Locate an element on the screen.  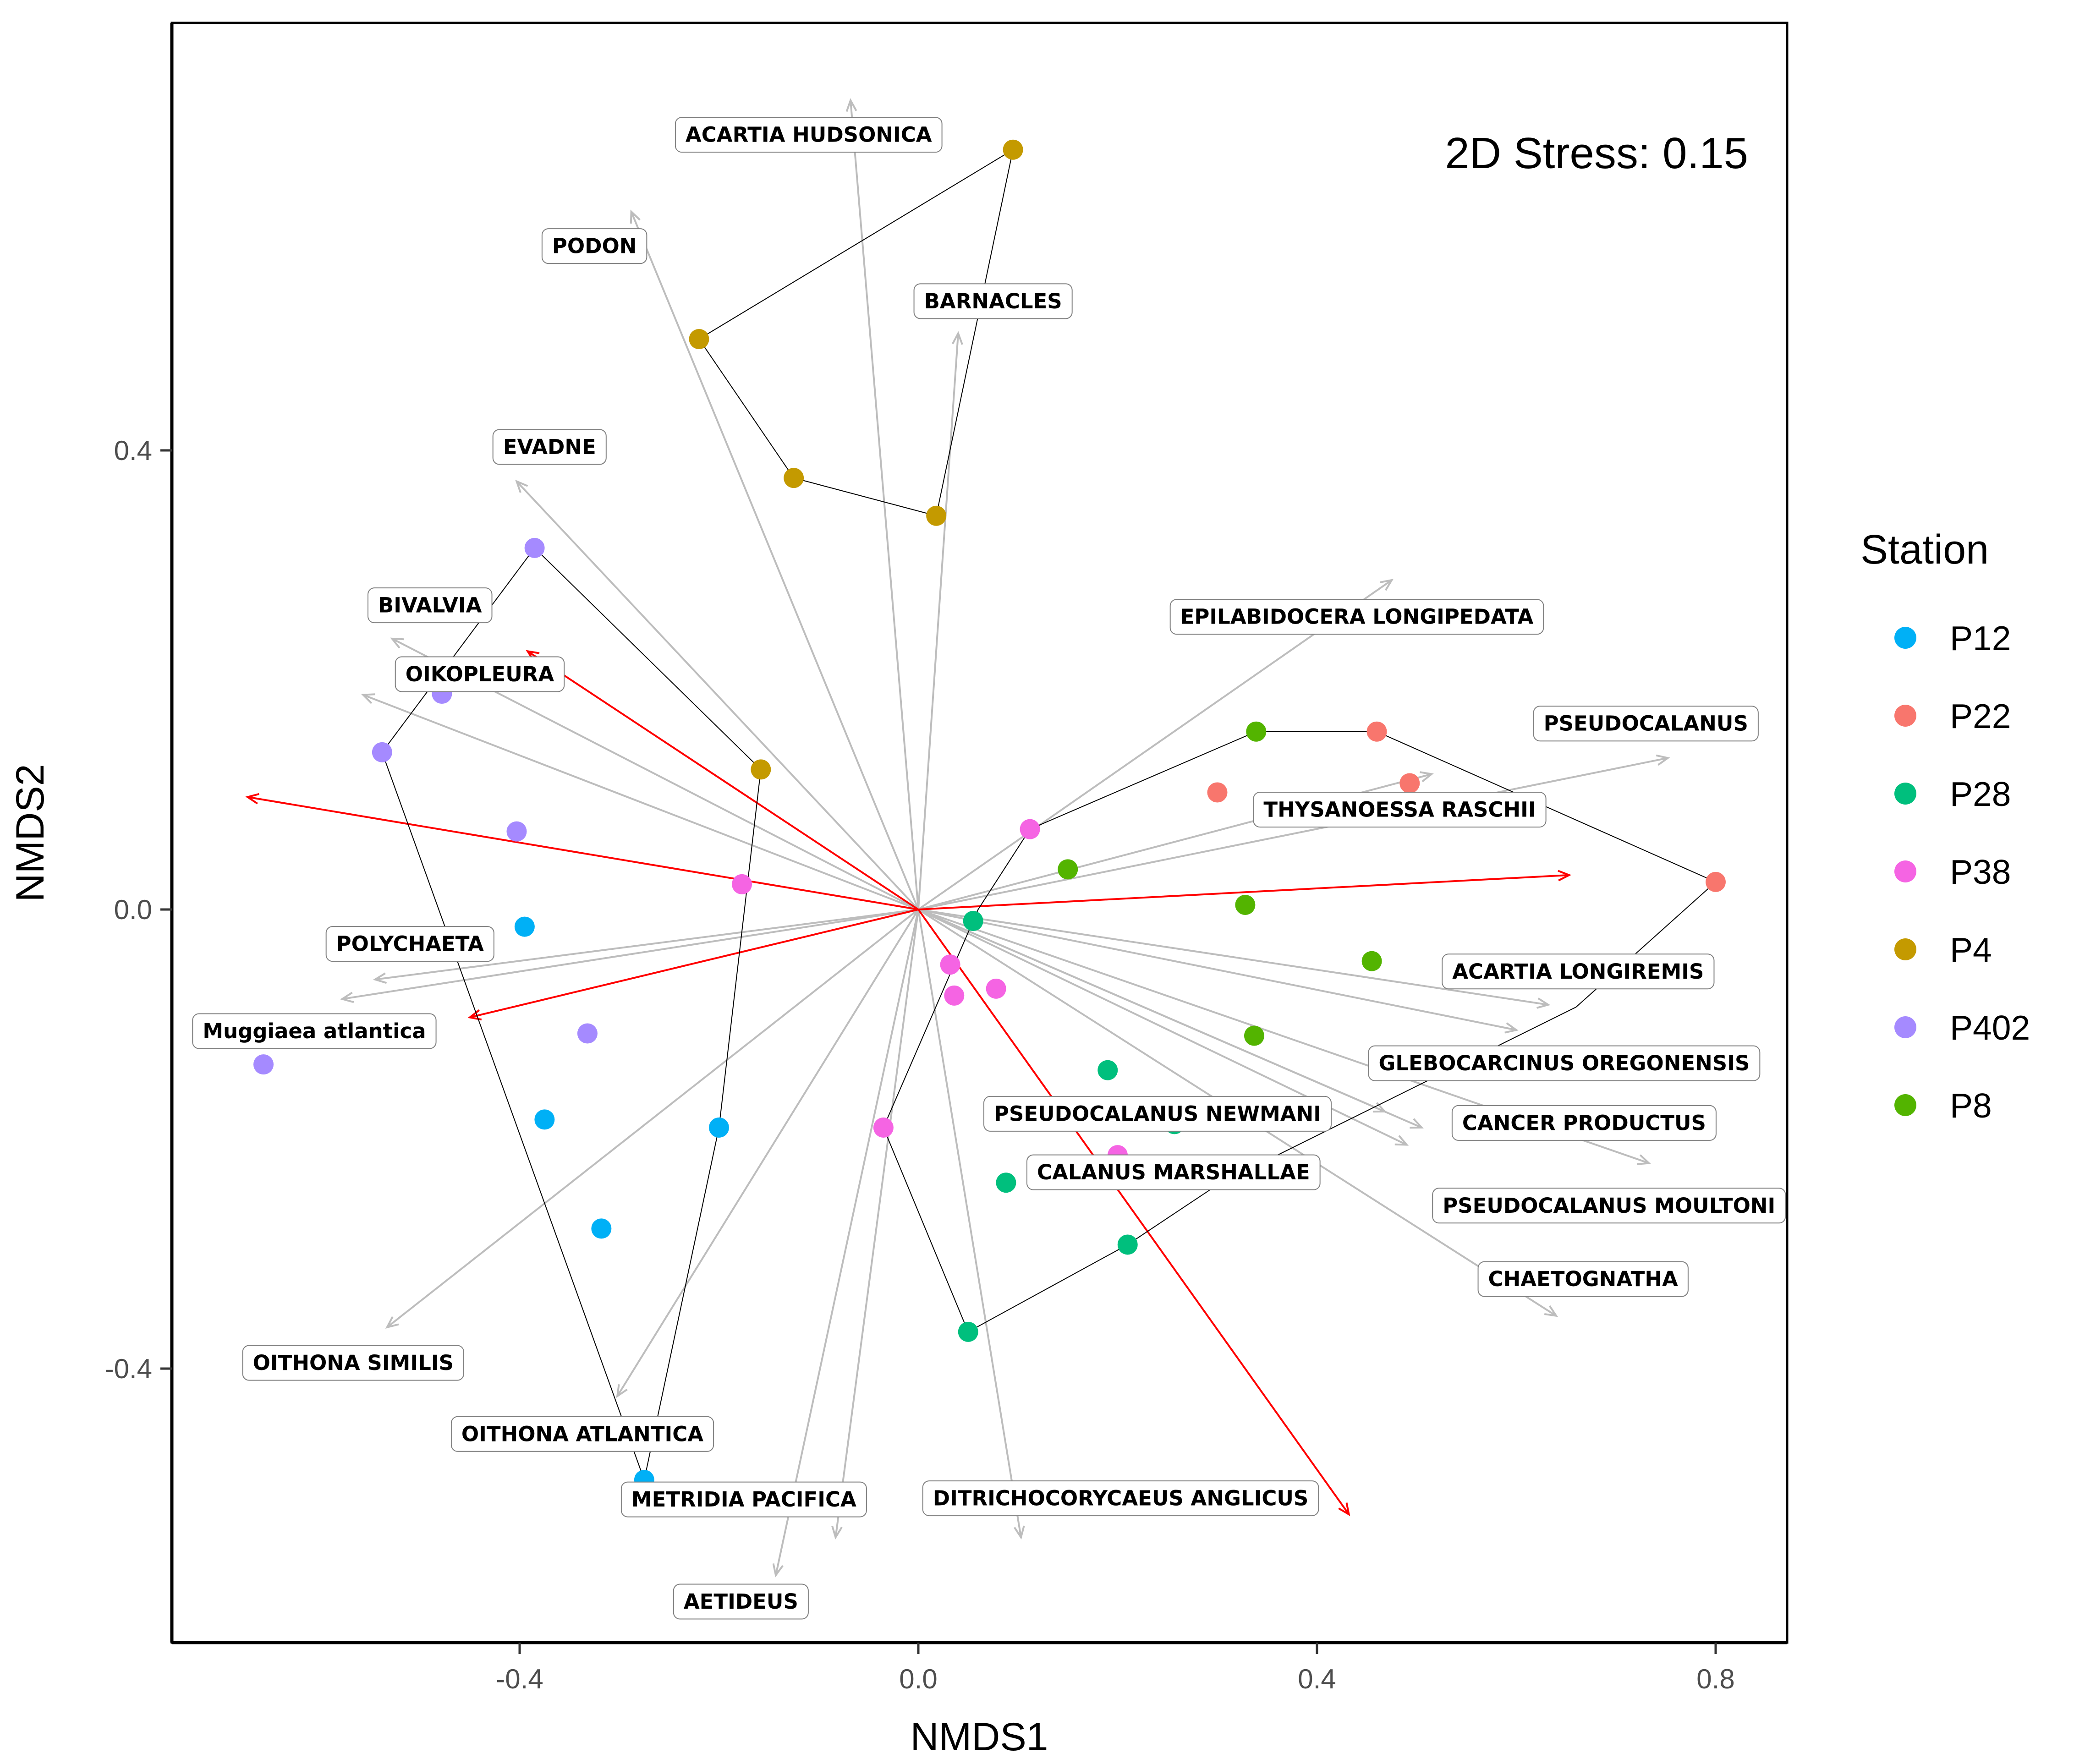
vector-metridia-pacifica is located at coordinates (875, 1224).